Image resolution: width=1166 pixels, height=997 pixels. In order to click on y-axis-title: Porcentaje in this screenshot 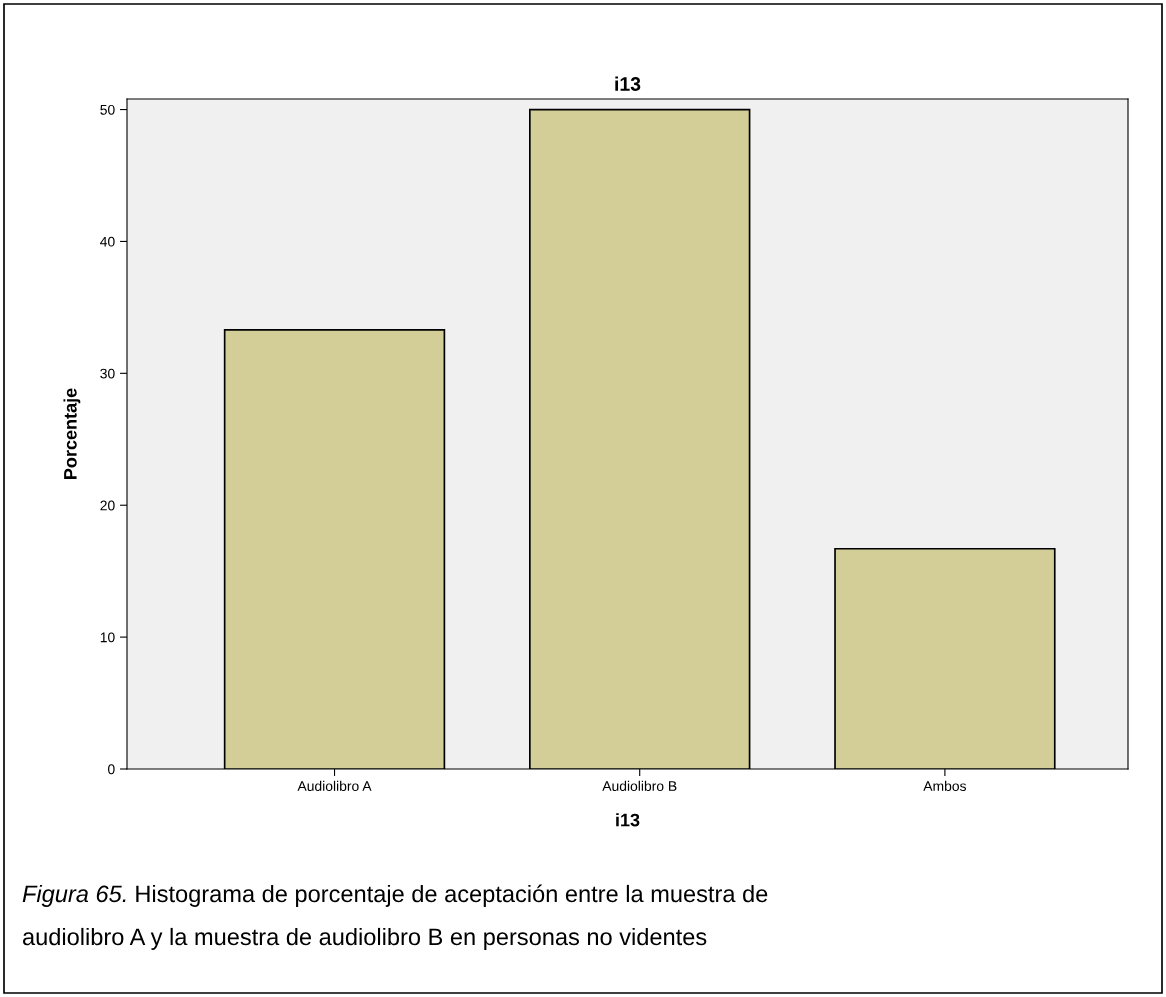, I will do `click(72, 433)`.